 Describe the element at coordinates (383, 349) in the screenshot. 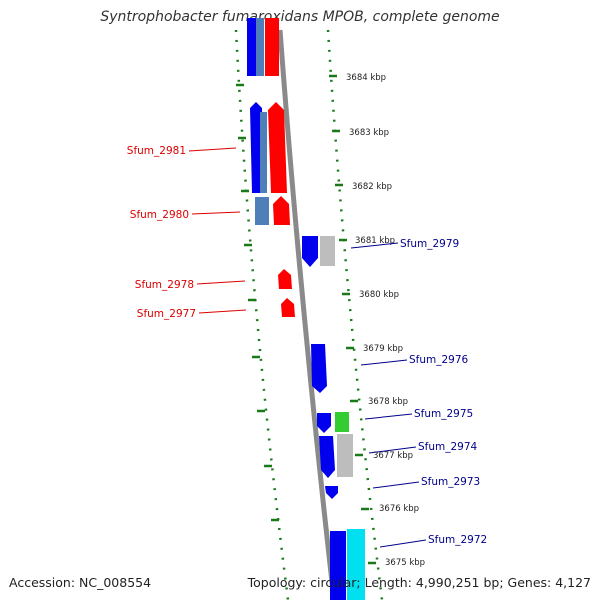

I see `kbp-label: 3679 kbp` at that location.